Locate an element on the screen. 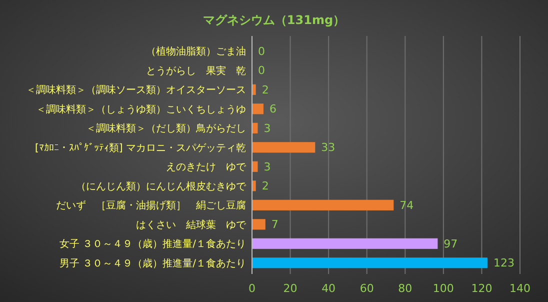  y-tick-label: えのきたけ ゆで is located at coordinates (206, 168).